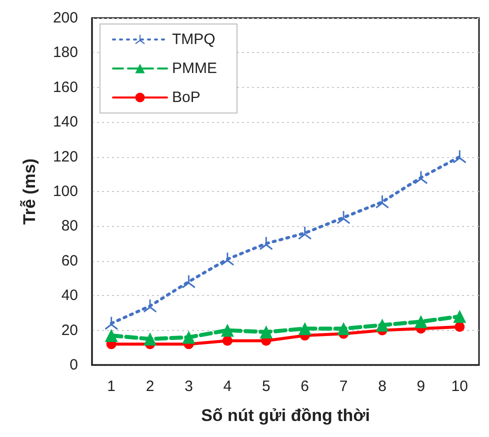 The height and width of the screenshot is (437, 489). I want to click on x-tick-label: 2, so click(150, 386).